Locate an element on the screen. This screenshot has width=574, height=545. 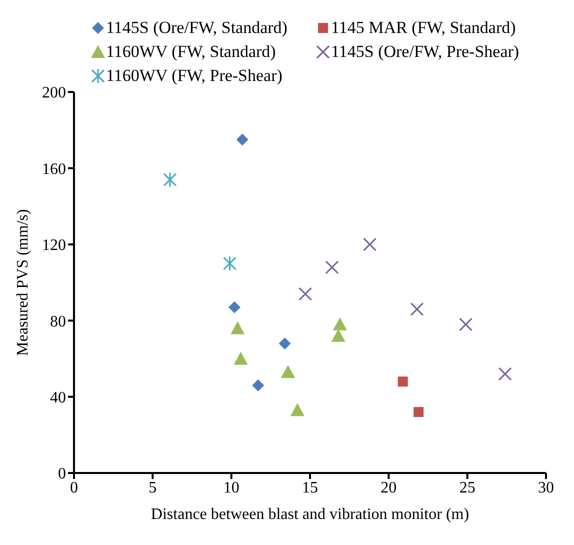
legend-label: 1145S (Ore/FW, Pre-Shear) is located at coordinates (425, 52).